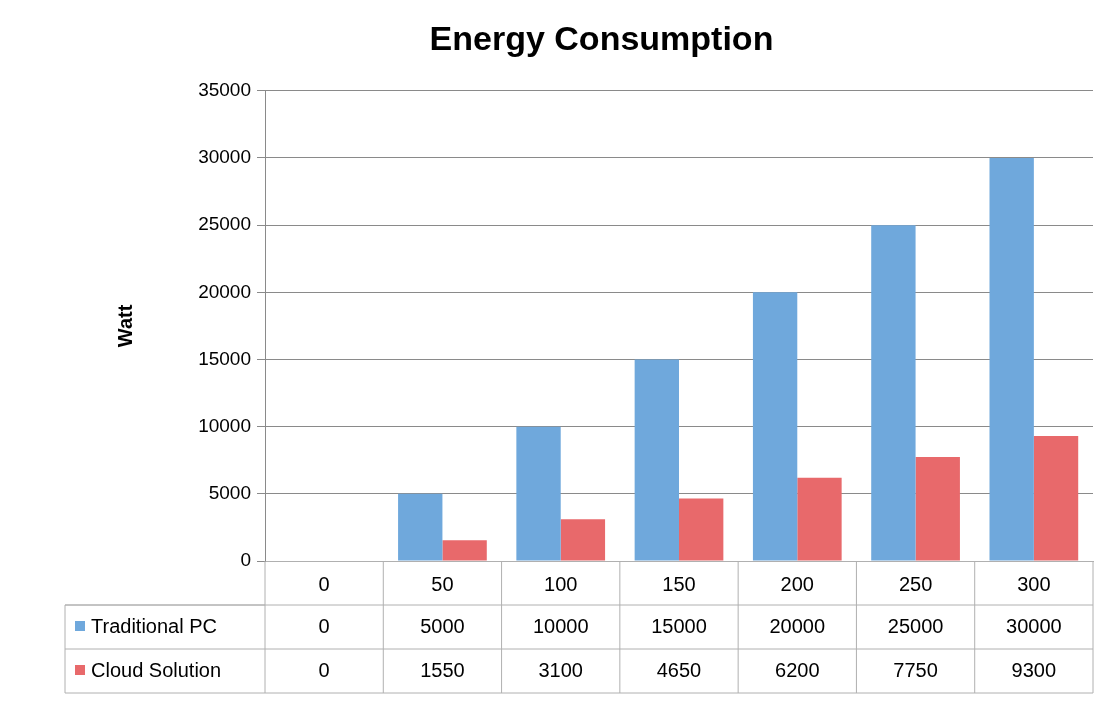 The height and width of the screenshot is (705, 1113). Describe the element at coordinates (442, 625) in the screenshot. I see `data-label: 5000` at that location.